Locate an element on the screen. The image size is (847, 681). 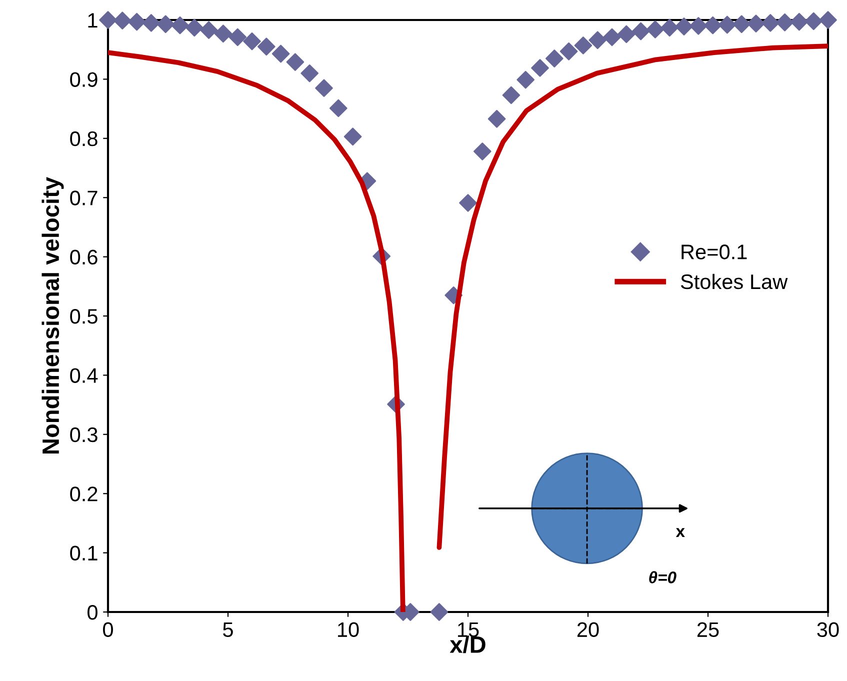
x-tick-label: 20 is located at coordinates (588, 630).